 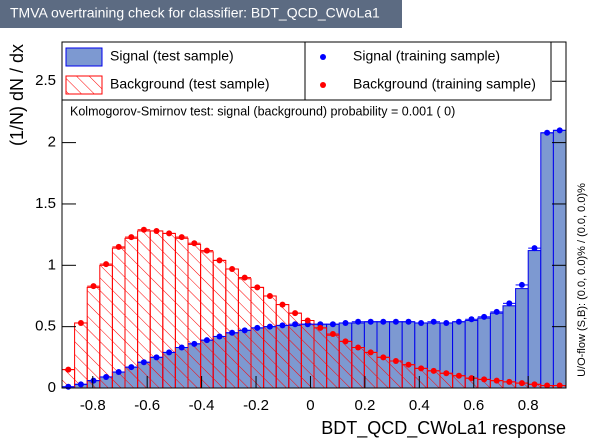 What do you see at coordinates (52, 142) in the screenshot?
I see `y-tick-label: 2` at bounding box center [52, 142].